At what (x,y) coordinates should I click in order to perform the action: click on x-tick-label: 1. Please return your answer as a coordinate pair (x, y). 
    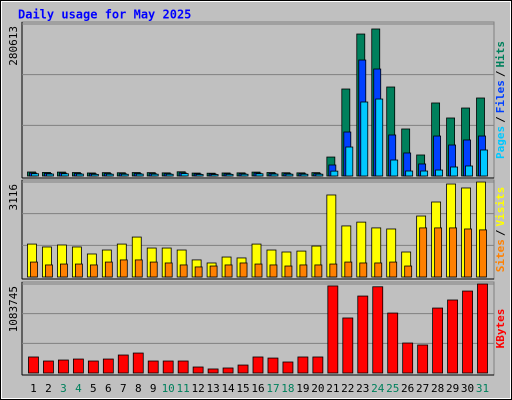
    Looking at the image, I should click on (33, 388).